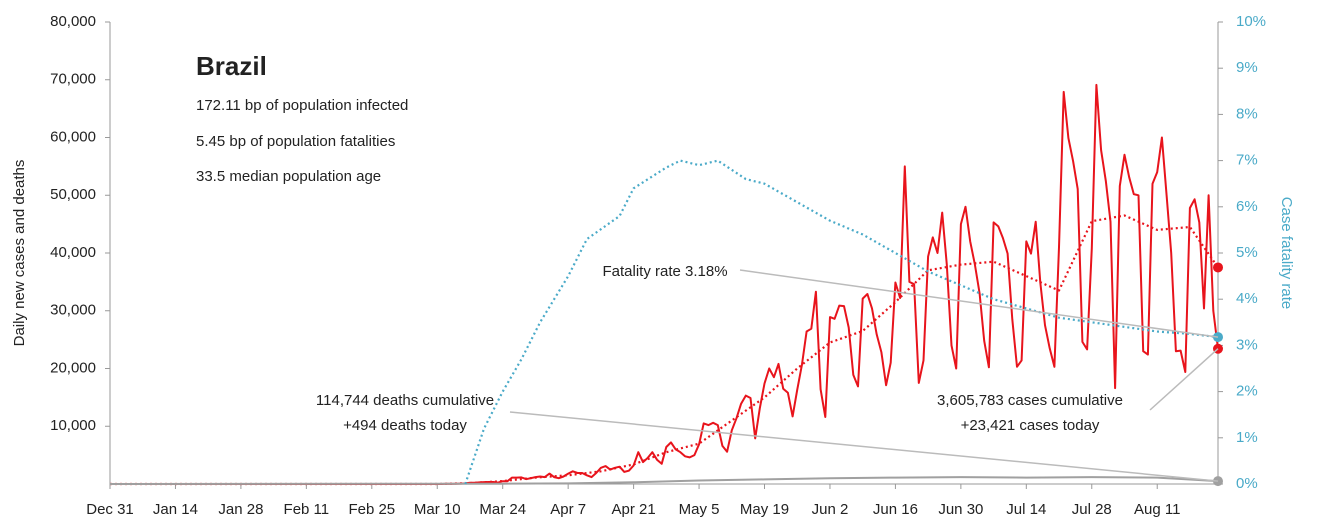 This screenshot has width=1317, height=523. Describe the element at coordinates (437, 509) in the screenshot. I see `x-tick-label: Mar 10` at that location.